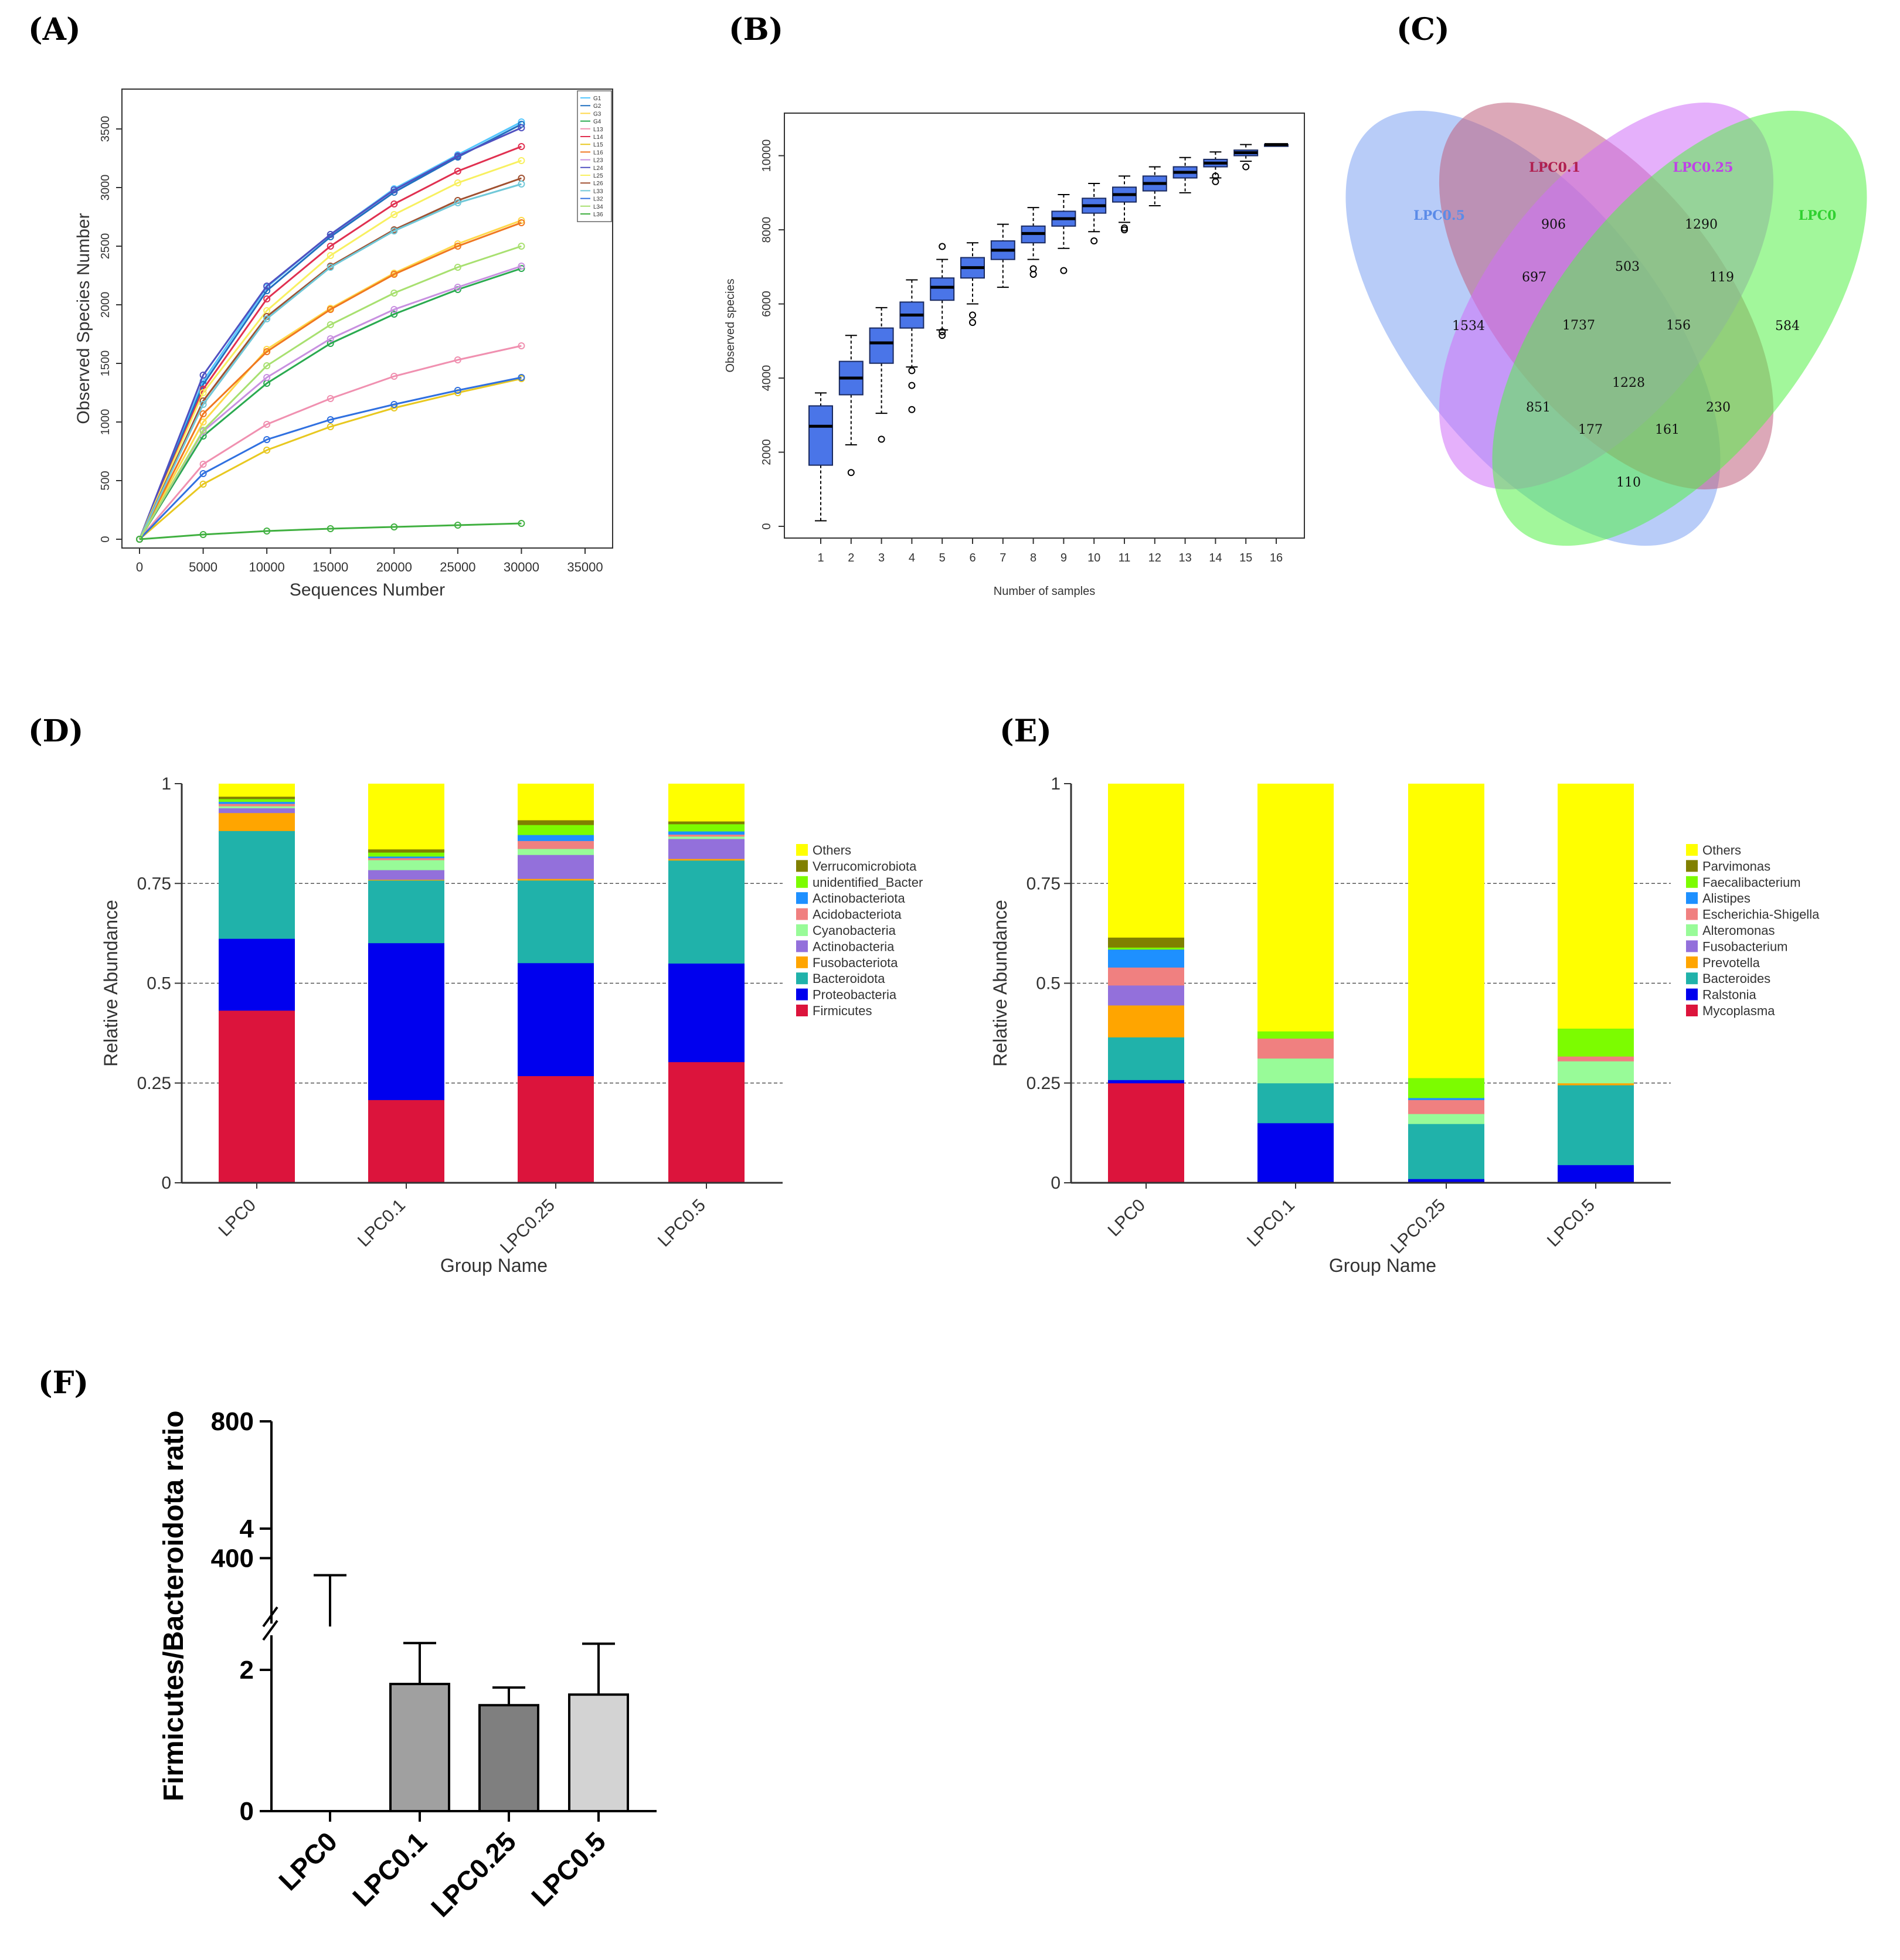  What do you see at coordinates (681, 1223) in the screenshot?
I see `x-tick-label: LPC0.5` at bounding box center [681, 1223].